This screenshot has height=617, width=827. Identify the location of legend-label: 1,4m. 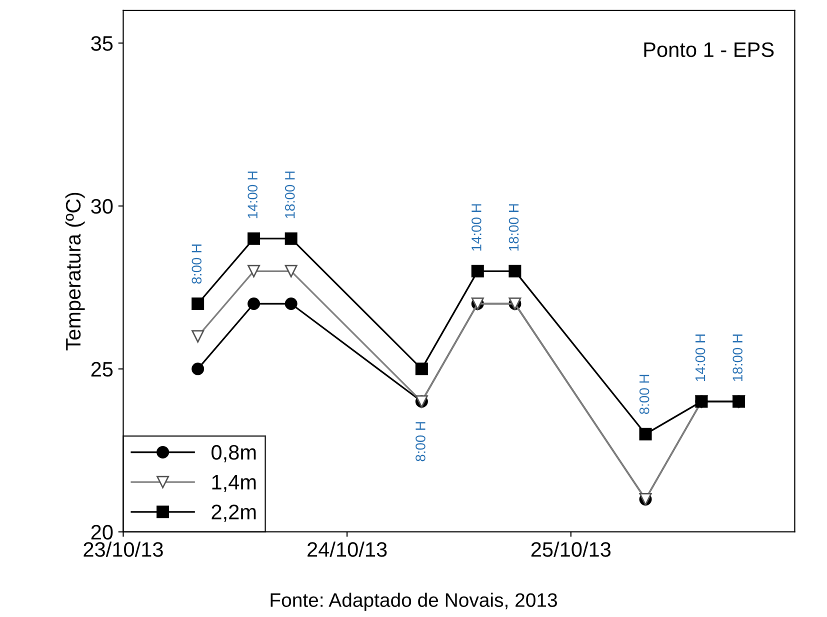
(234, 483).